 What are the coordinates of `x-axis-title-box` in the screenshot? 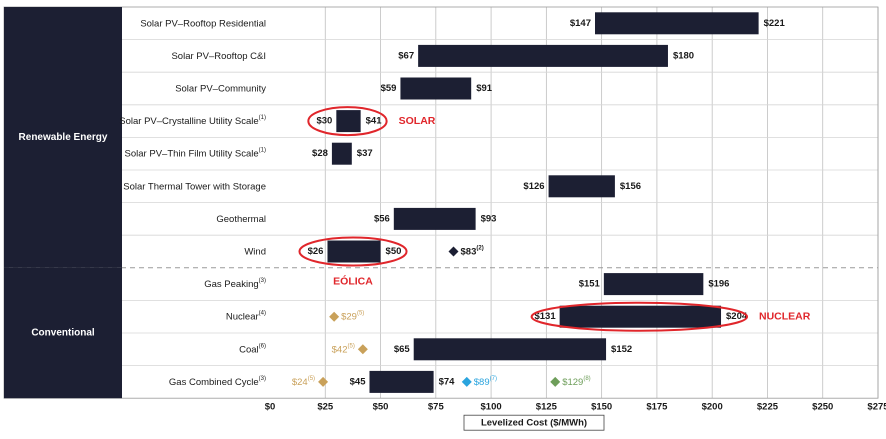 It's located at (534, 422).